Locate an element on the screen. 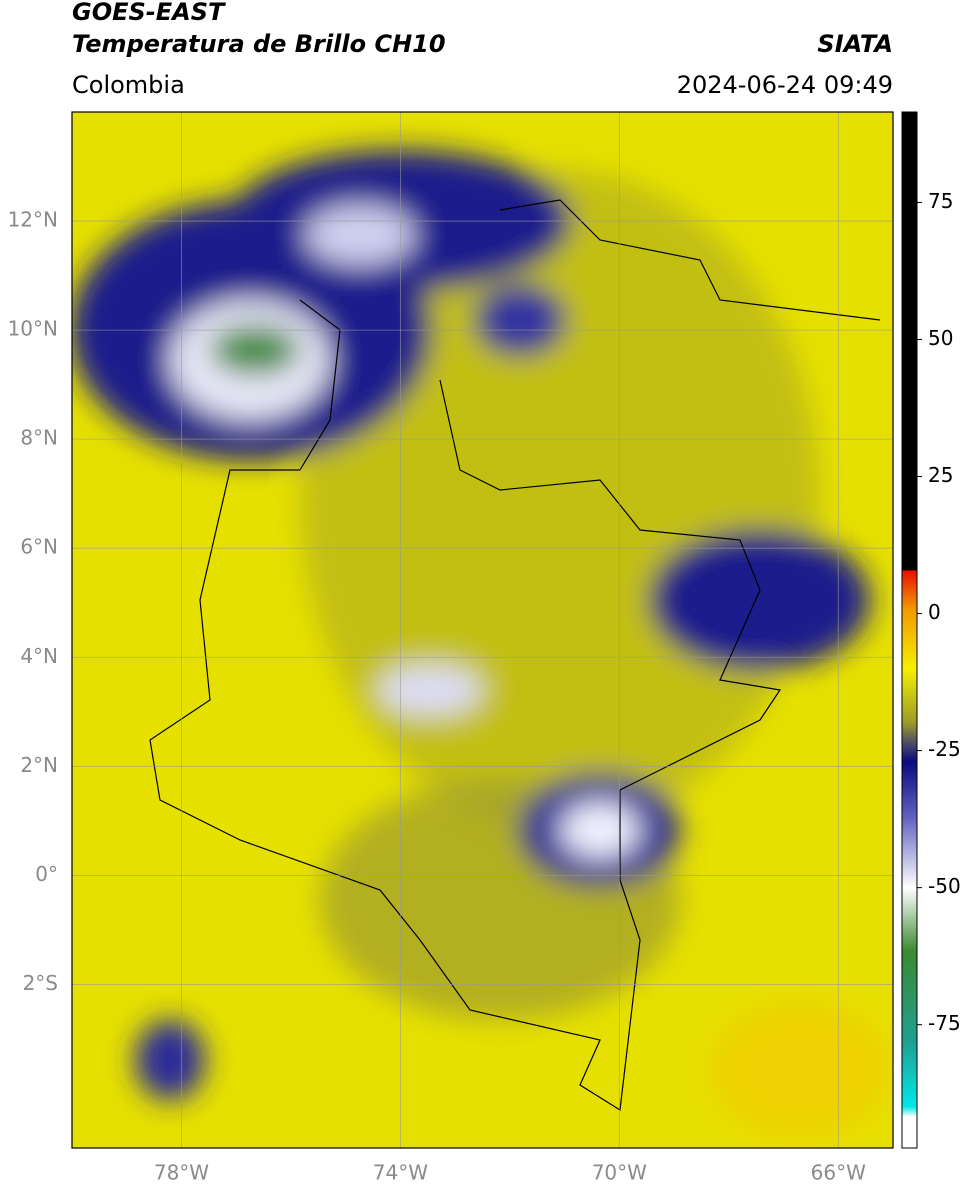 This screenshot has width=966, height=1194. lat-tick-label: 12°N is located at coordinates (33, 220).